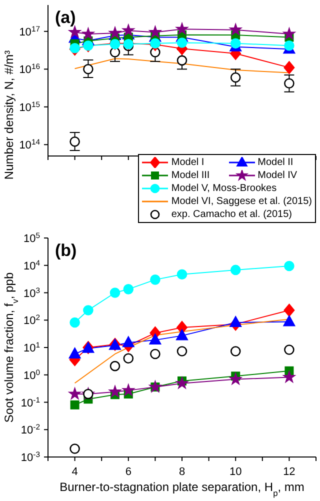  Describe the element at coordinates (235, 472) in the screenshot. I see `x-tick-label: 10` at that location.